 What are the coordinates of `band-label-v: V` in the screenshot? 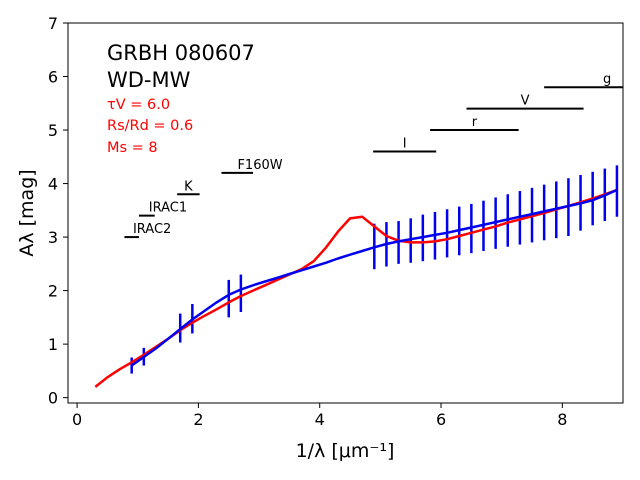 It's located at (525, 101).